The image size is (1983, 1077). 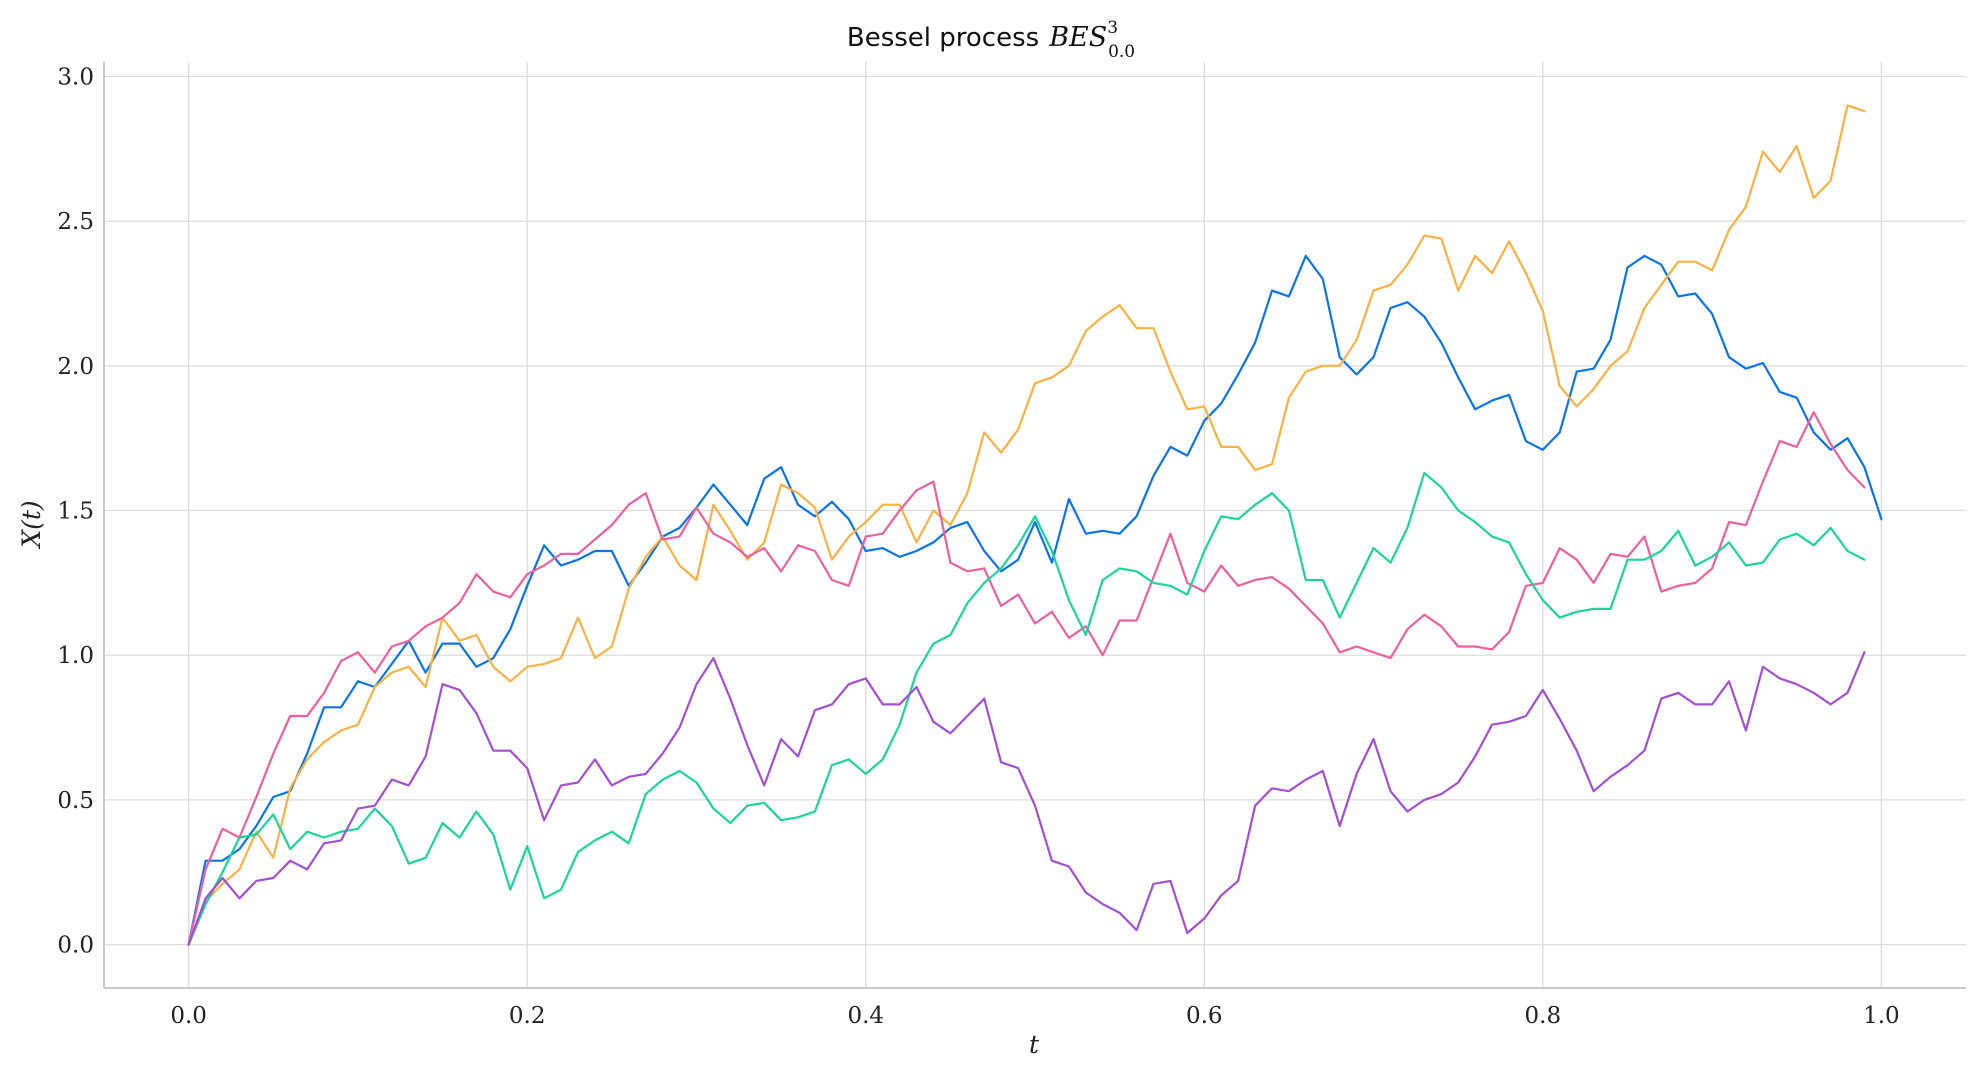 I want to click on chart-title-math-subscript: 0.0, so click(x=1121, y=52).